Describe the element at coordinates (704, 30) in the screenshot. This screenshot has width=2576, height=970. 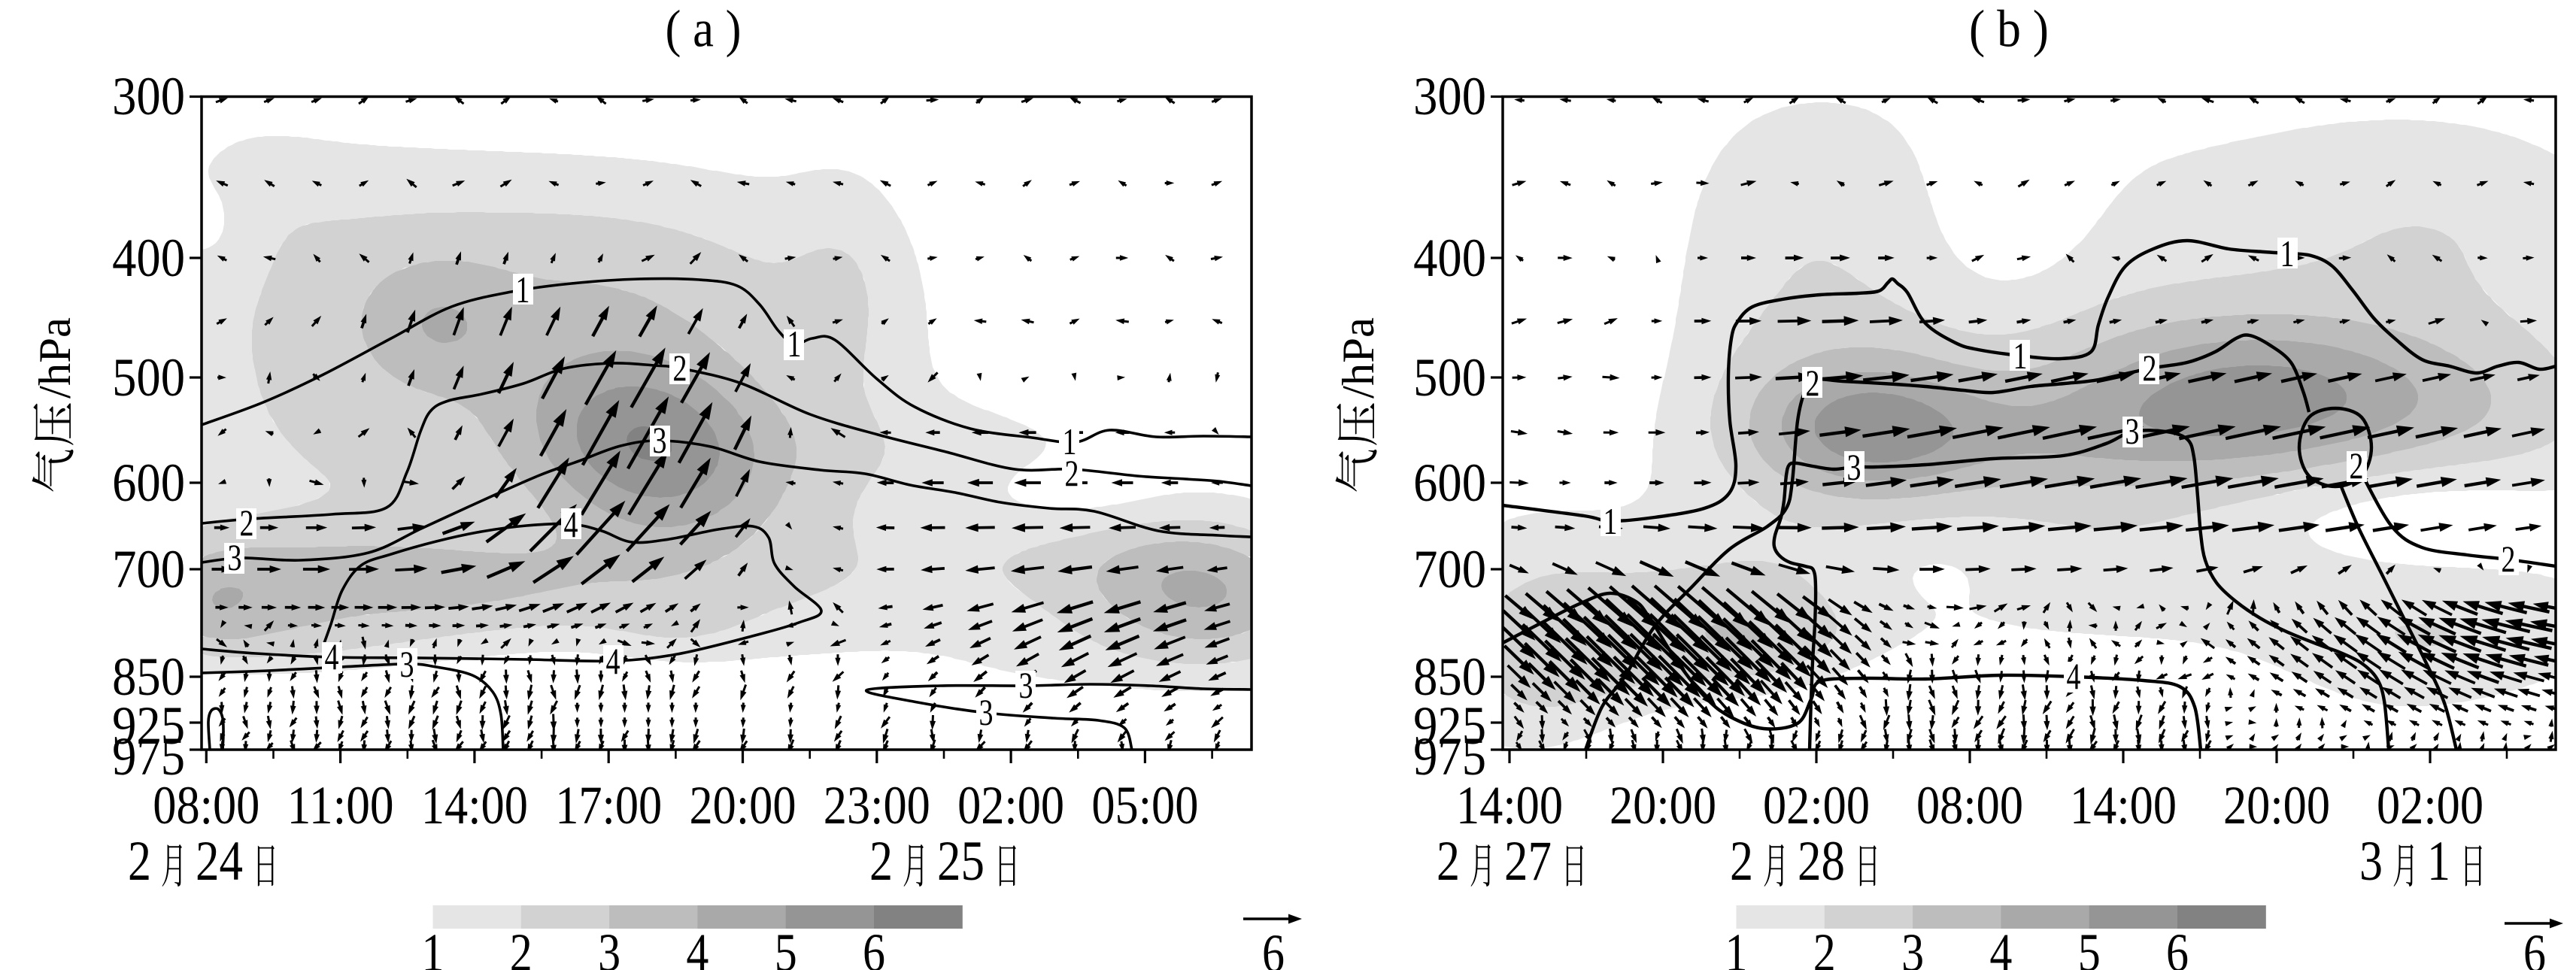
I see `svg-text: ( a )` at that location.